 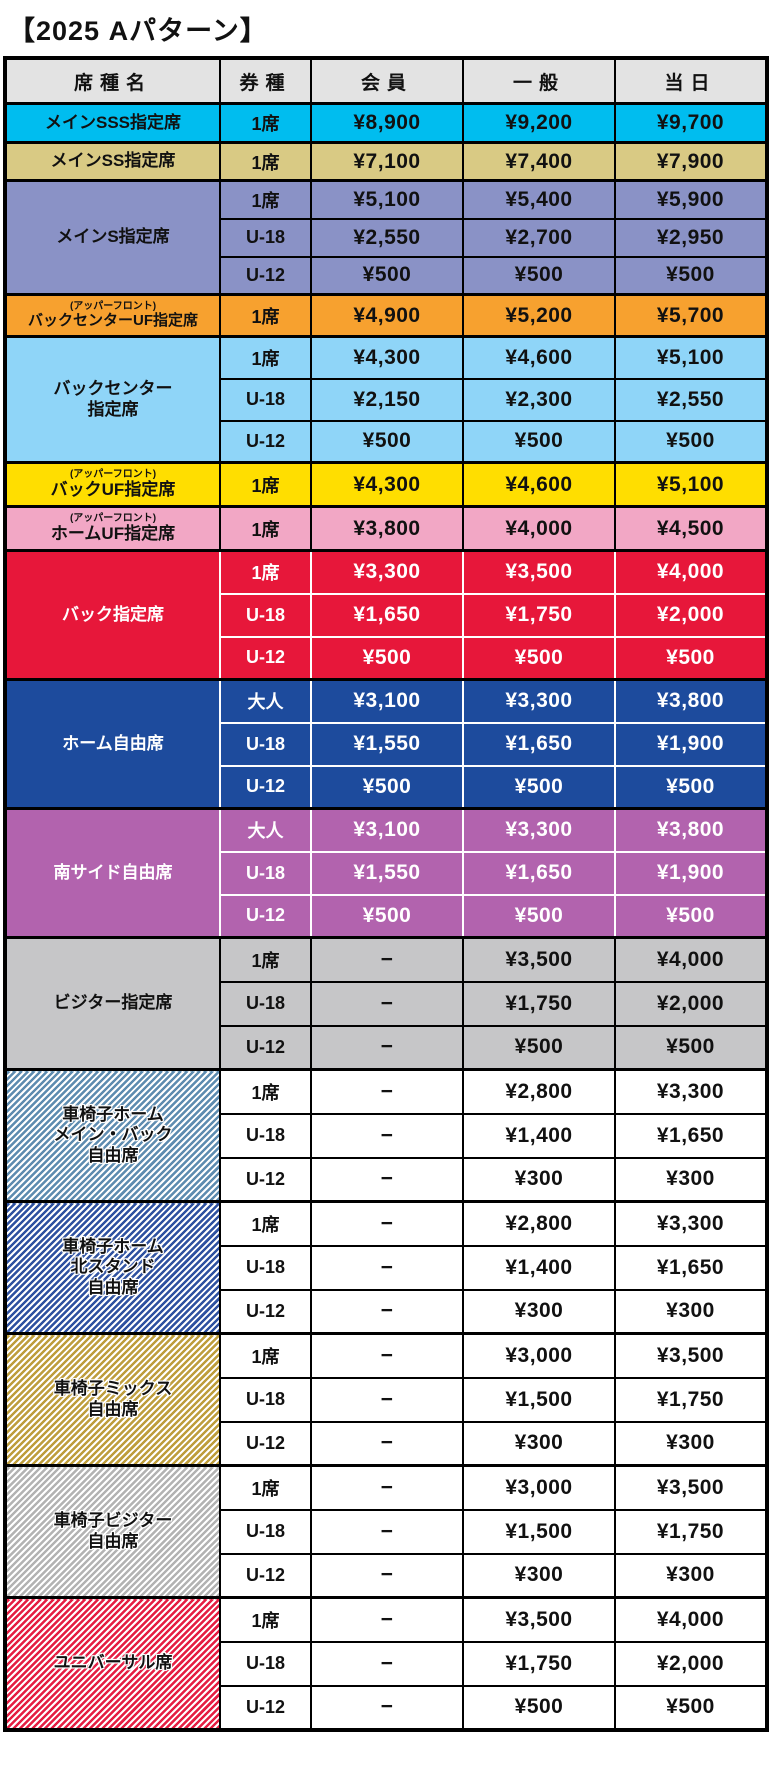 I want to click on general-price-cell: ¥1,750, so click(x=539, y=1003).